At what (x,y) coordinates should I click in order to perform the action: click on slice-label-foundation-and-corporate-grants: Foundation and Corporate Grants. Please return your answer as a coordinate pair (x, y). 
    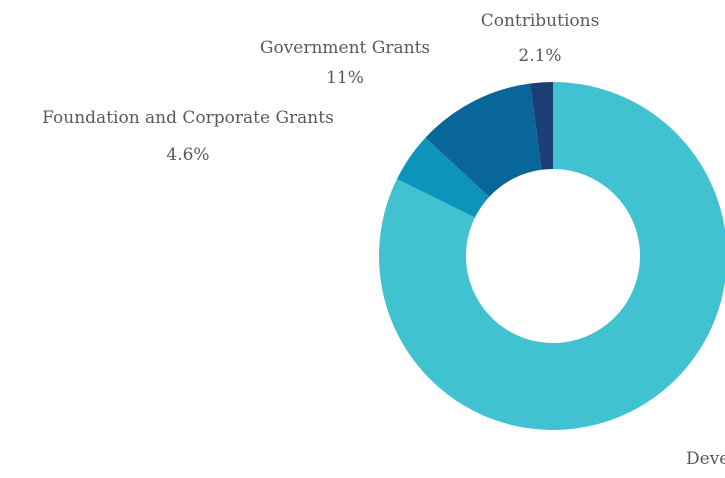
    Looking at the image, I should click on (188, 118).